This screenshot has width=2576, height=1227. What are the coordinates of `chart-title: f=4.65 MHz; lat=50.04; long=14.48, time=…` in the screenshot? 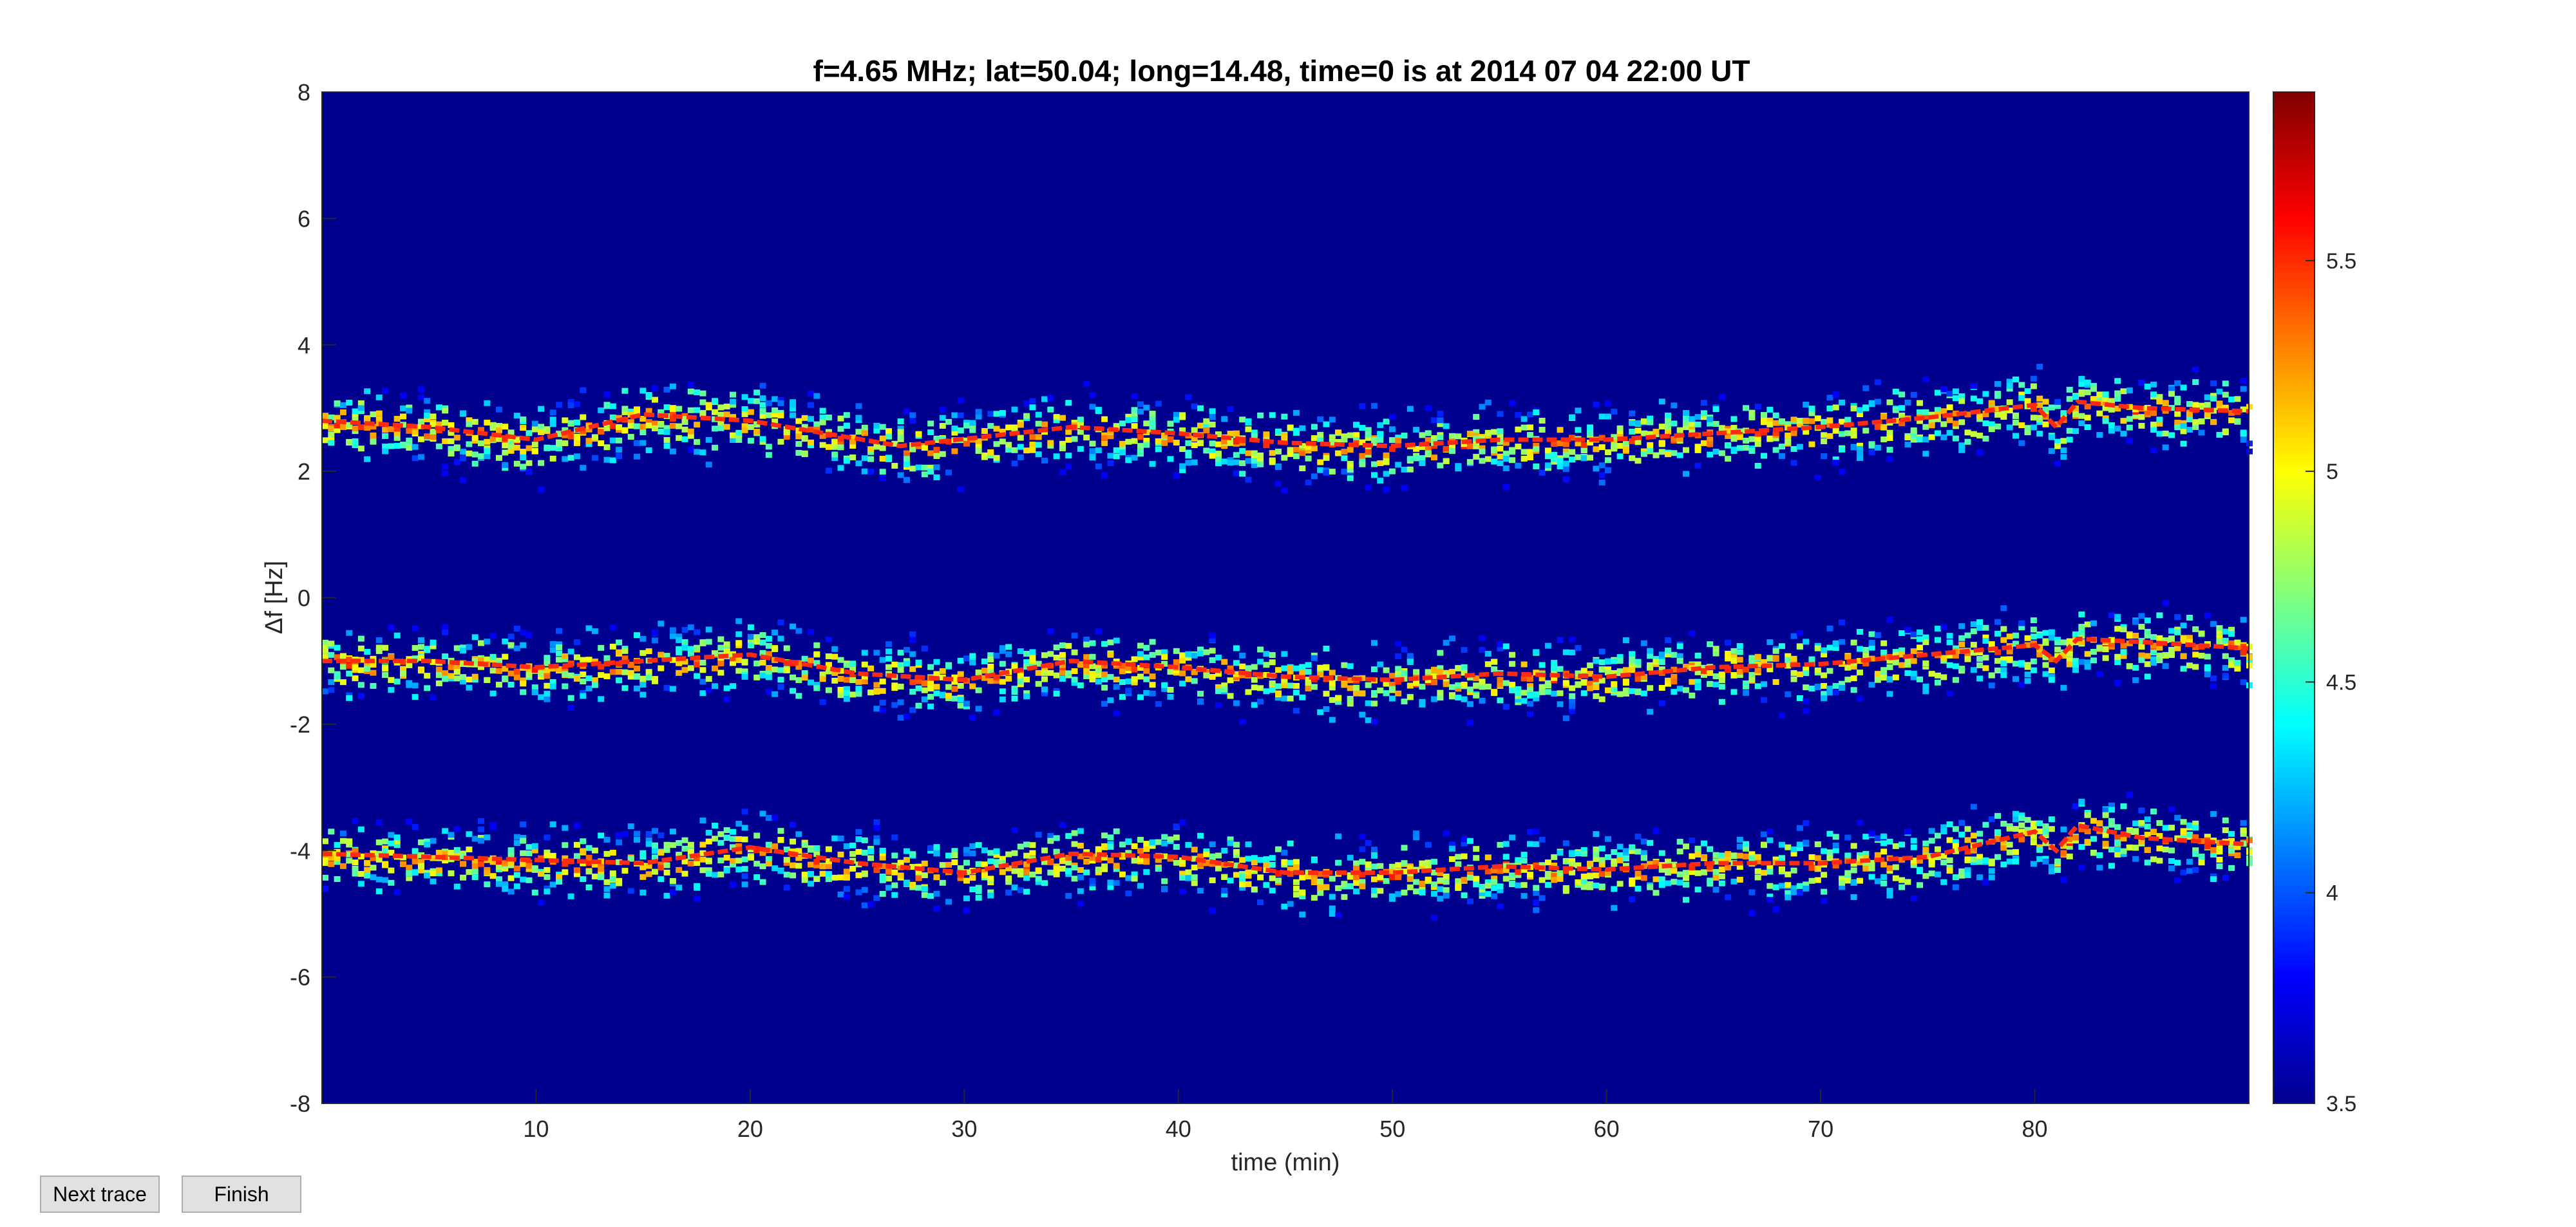 It's located at (1282, 71).